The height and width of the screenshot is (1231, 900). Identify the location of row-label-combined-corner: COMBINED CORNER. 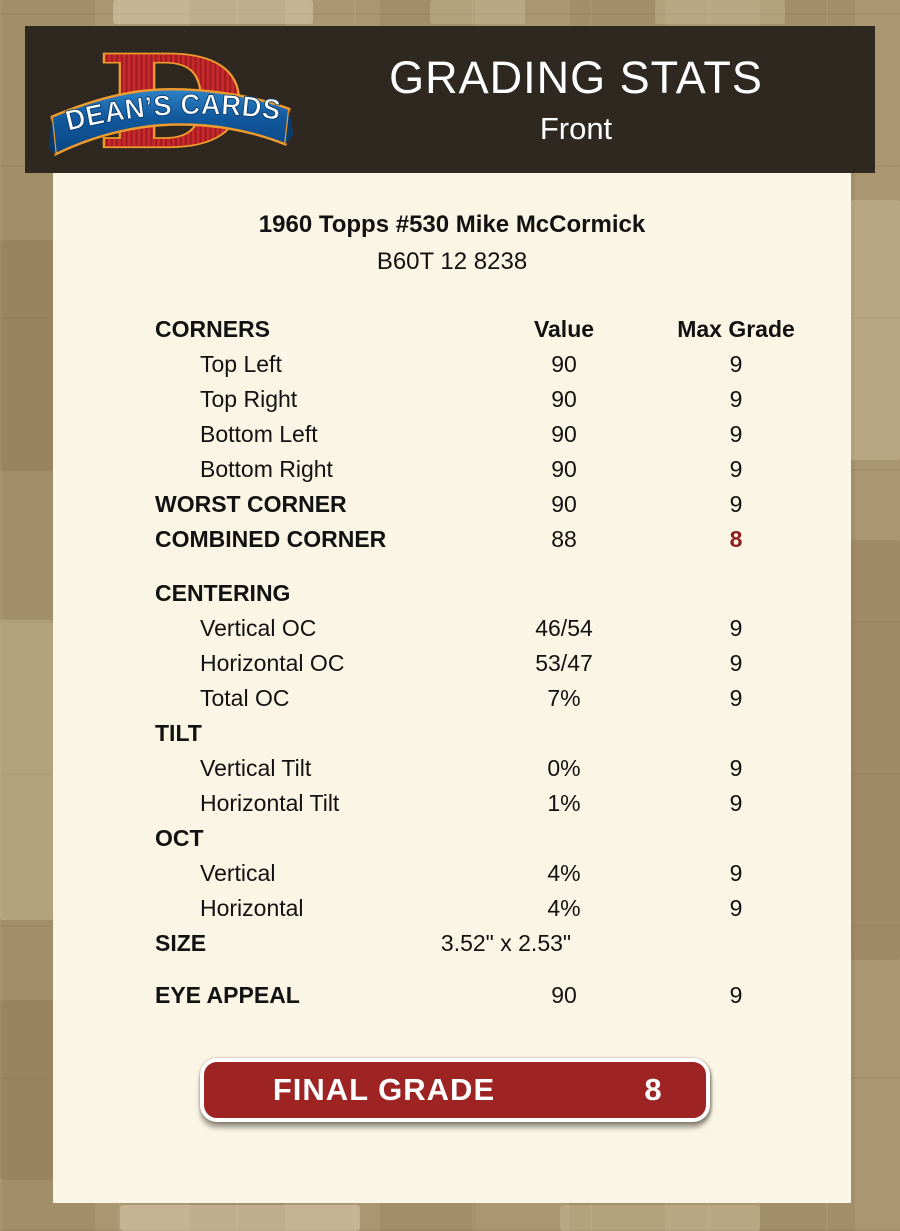
(271, 539).